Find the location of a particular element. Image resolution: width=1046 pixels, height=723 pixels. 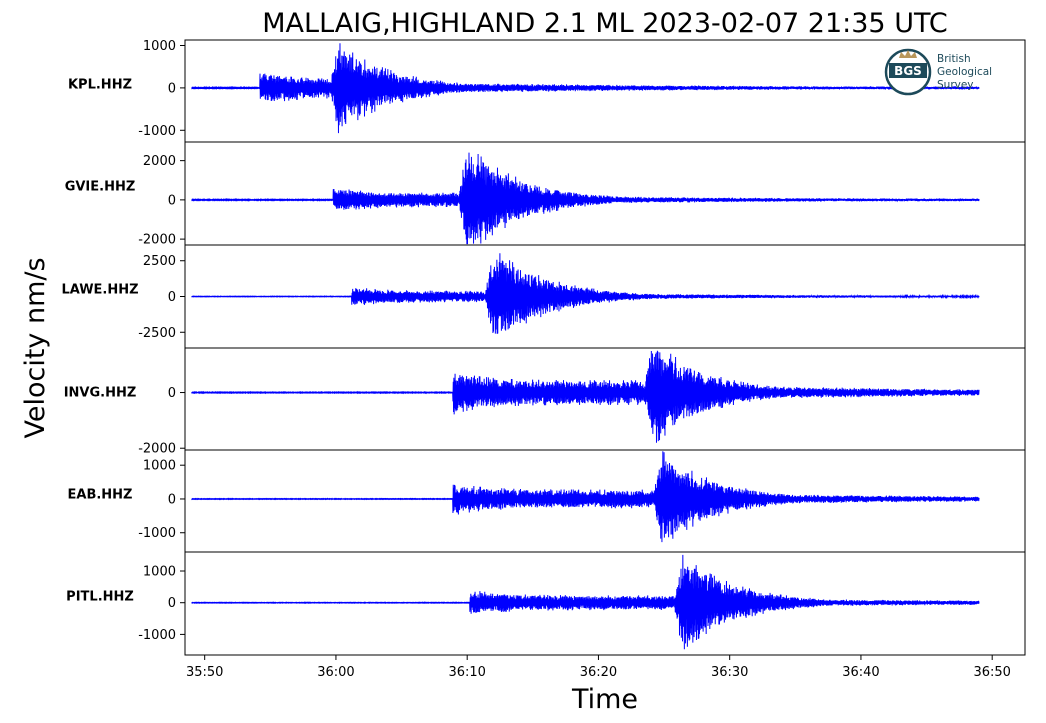

x-tick-label: 36:20 is located at coordinates (598, 672).